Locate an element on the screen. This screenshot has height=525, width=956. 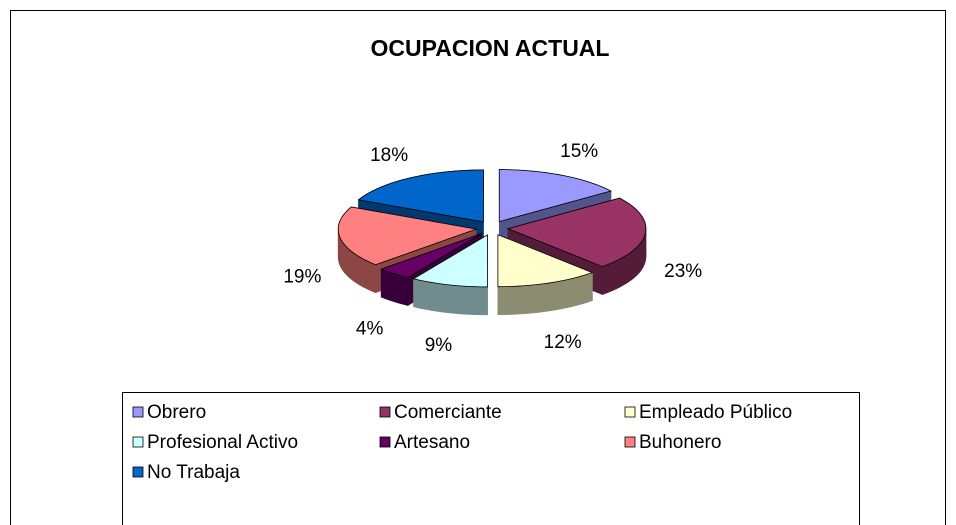
legend-label: Profesional Activo is located at coordinates (222, 442).